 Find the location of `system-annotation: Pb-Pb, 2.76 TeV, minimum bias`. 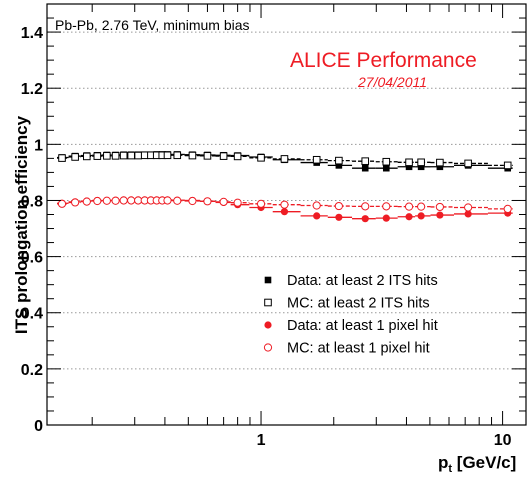

system-annotation: Pb-Pb, 2.76 TeV, minimum bias is located at coordinates (152, 25).